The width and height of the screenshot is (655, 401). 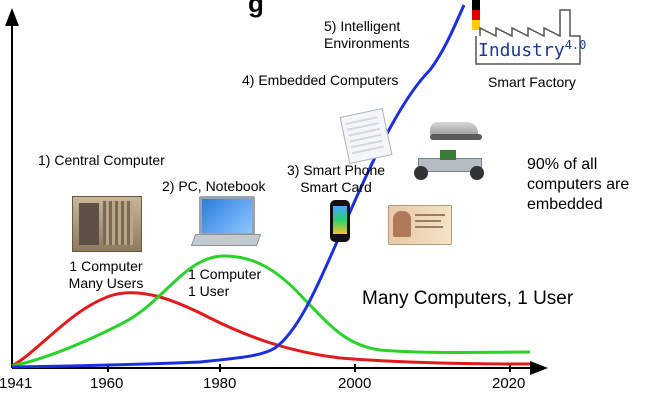 What do you see at coordinates (16, 383) in the screenshot?
I see `x-tick-label: 1941` at bounding box center [16, 383].